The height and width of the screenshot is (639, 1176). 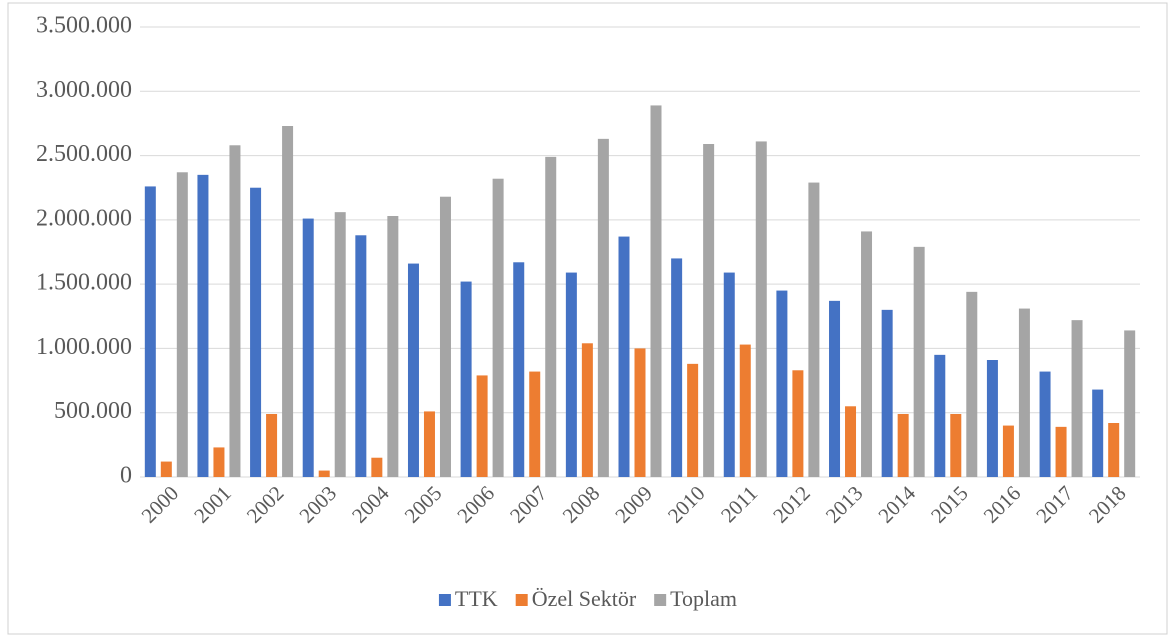 I want to click on y-tick-label: 1.500.000, so click(x=84, y=283).